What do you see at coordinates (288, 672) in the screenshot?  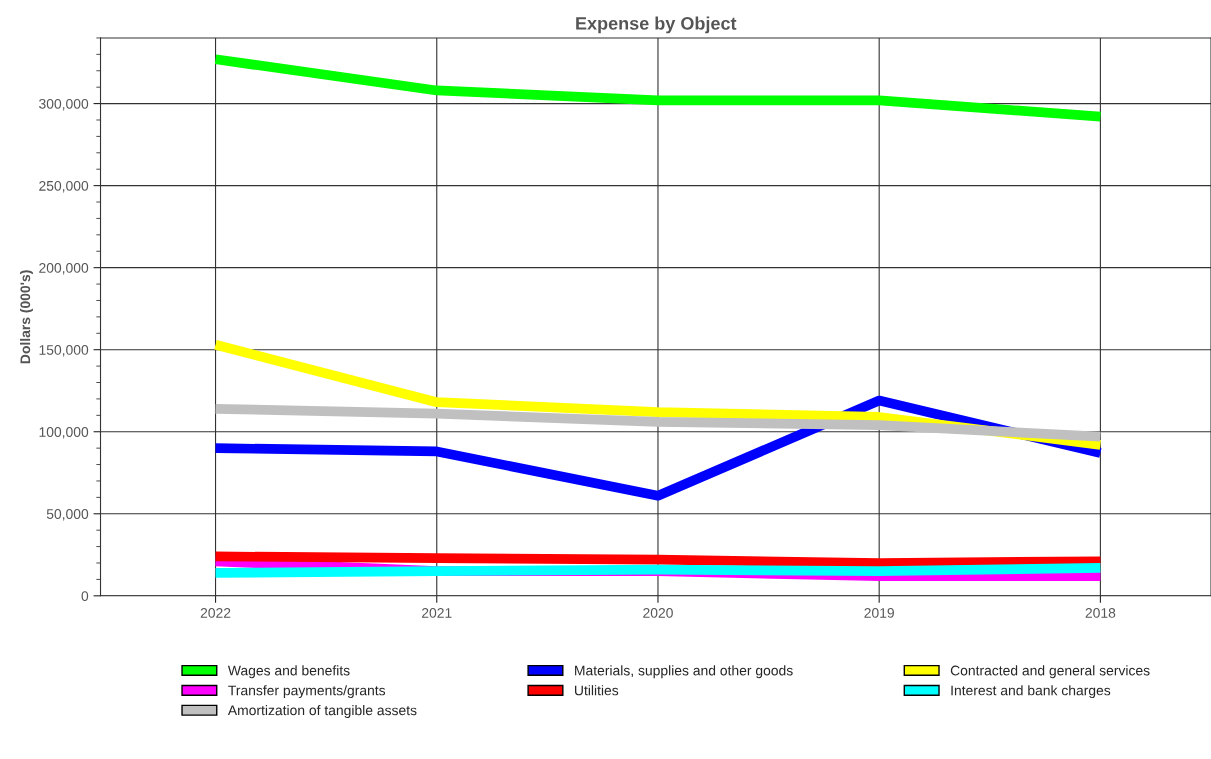 I see `legend-label: Wages and benefits` at bounding box center [288, 672].